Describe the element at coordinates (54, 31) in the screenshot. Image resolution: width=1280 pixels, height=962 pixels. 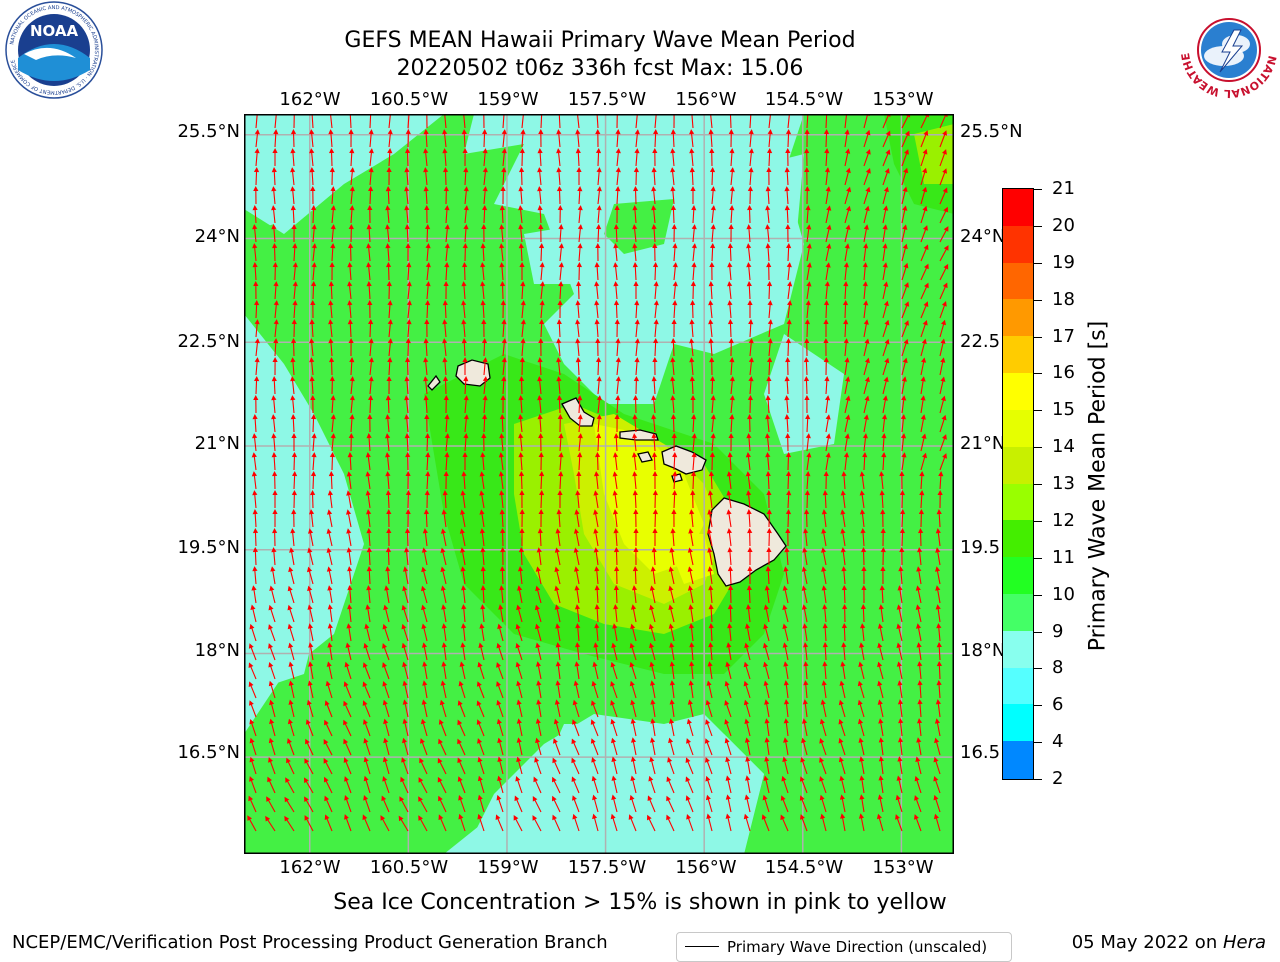
I see `noaa-text: NOAA` at that location.